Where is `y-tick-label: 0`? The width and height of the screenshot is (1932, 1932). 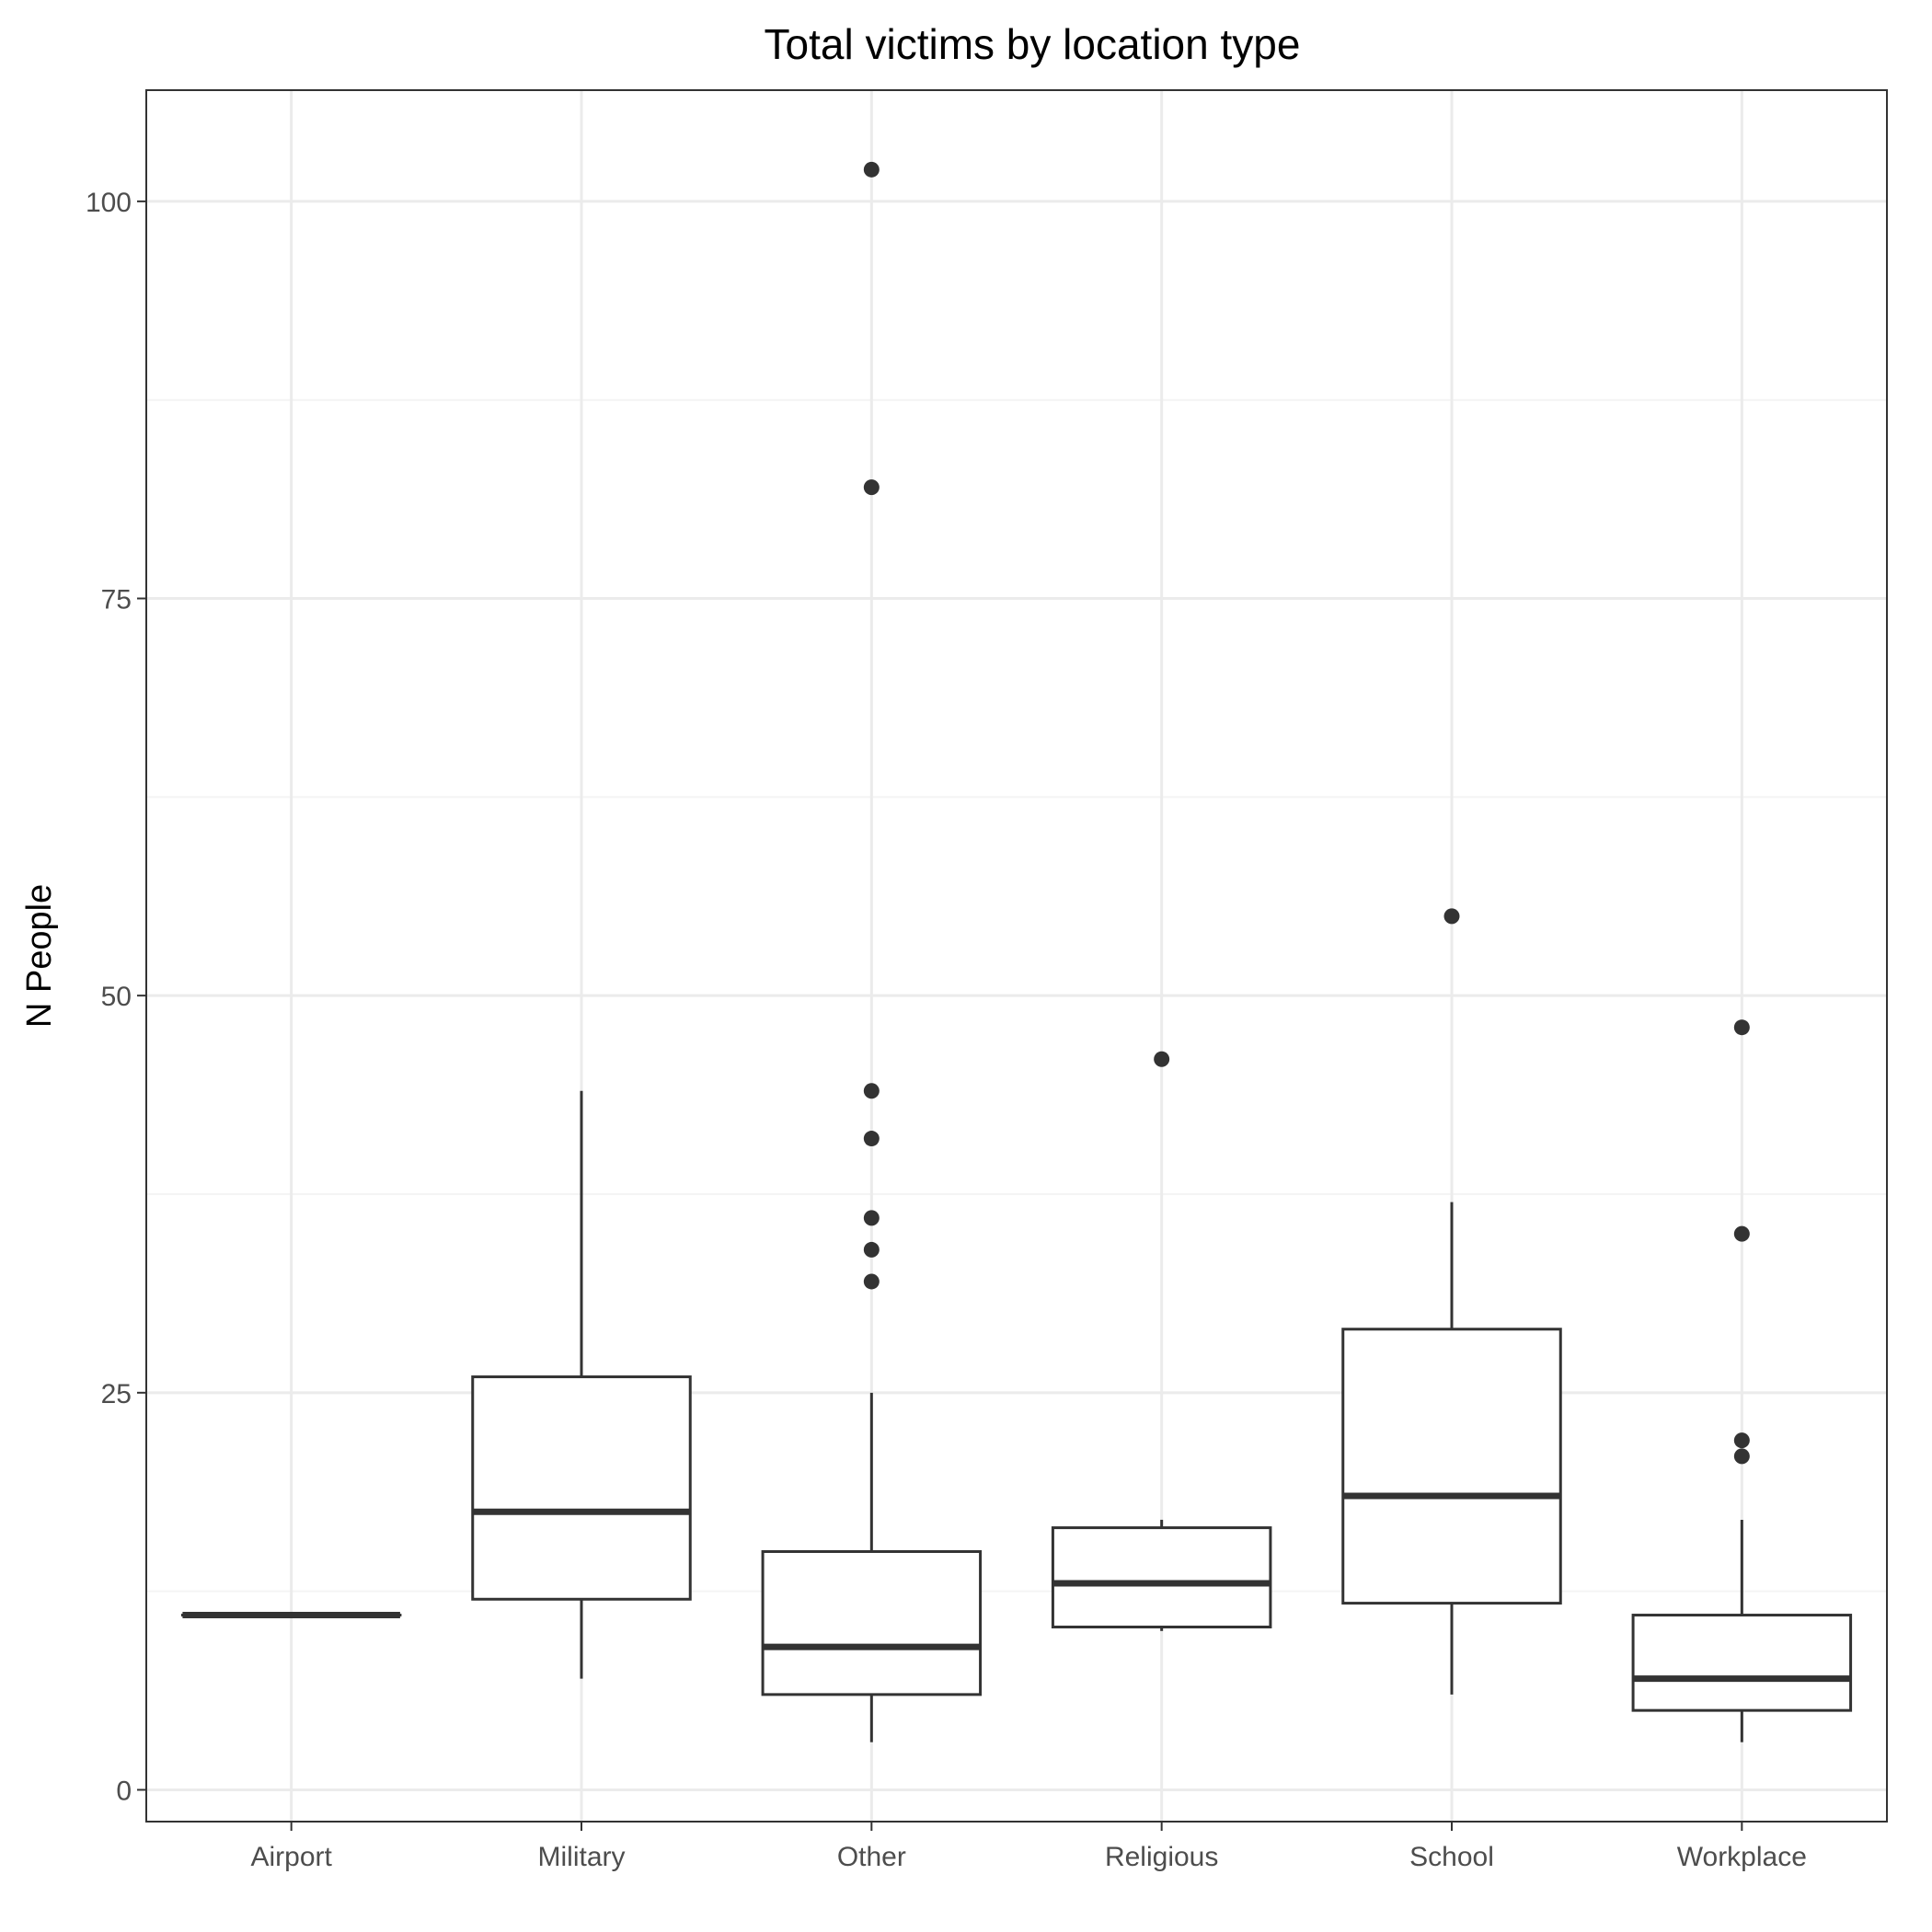
y-tick-label: 0 is located at coordinates (124, 1791).